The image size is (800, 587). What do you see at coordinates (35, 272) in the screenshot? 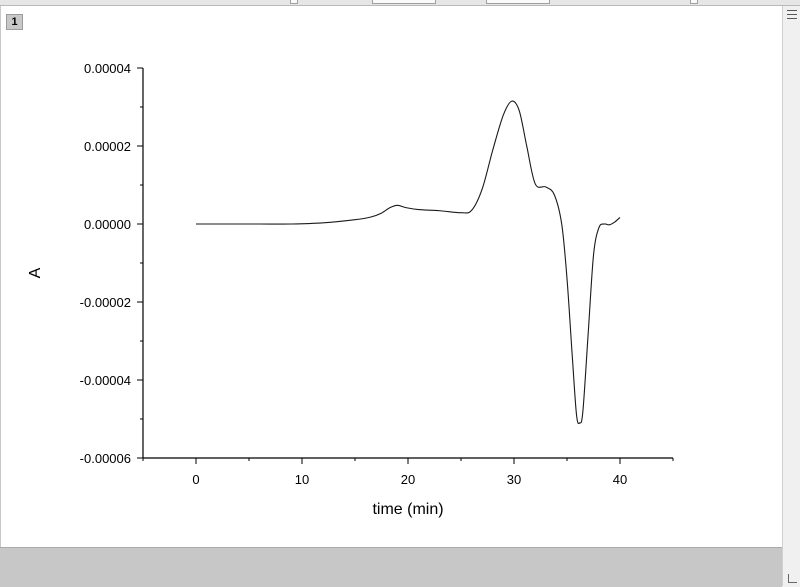
I see `y-axis-label: A` at bounding box center [35, 272].